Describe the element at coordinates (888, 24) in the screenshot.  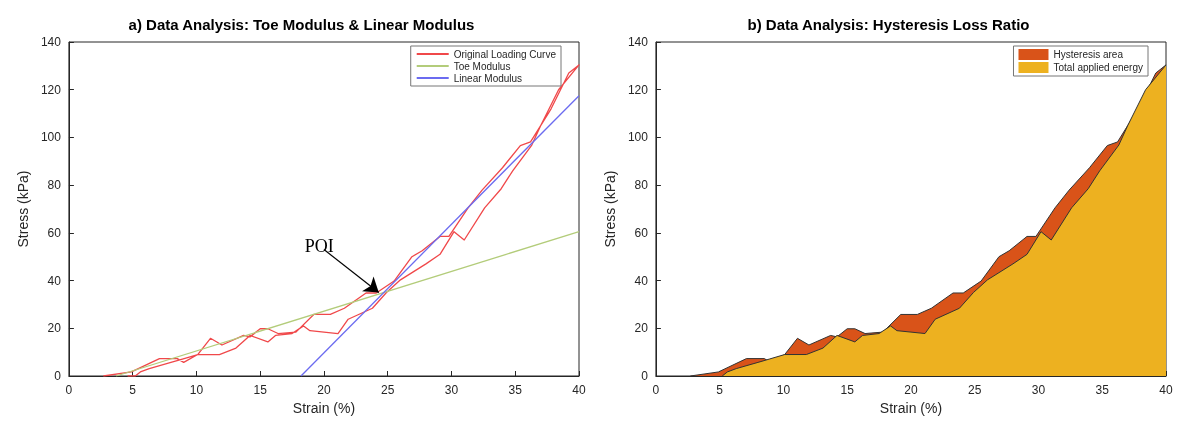
I see `chart-title: b) Data Analysis: Hysteresis Loss Ratio` at that location.